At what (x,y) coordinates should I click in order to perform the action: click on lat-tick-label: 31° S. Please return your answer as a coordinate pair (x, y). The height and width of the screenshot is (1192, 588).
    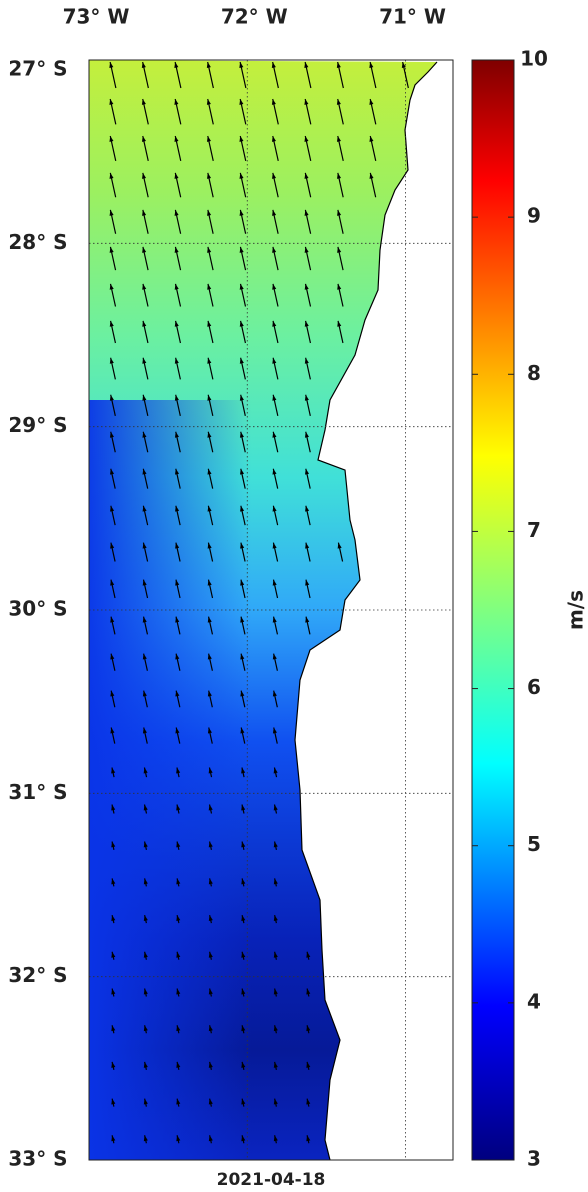
    Looking at the image, I should click on (37, 792).